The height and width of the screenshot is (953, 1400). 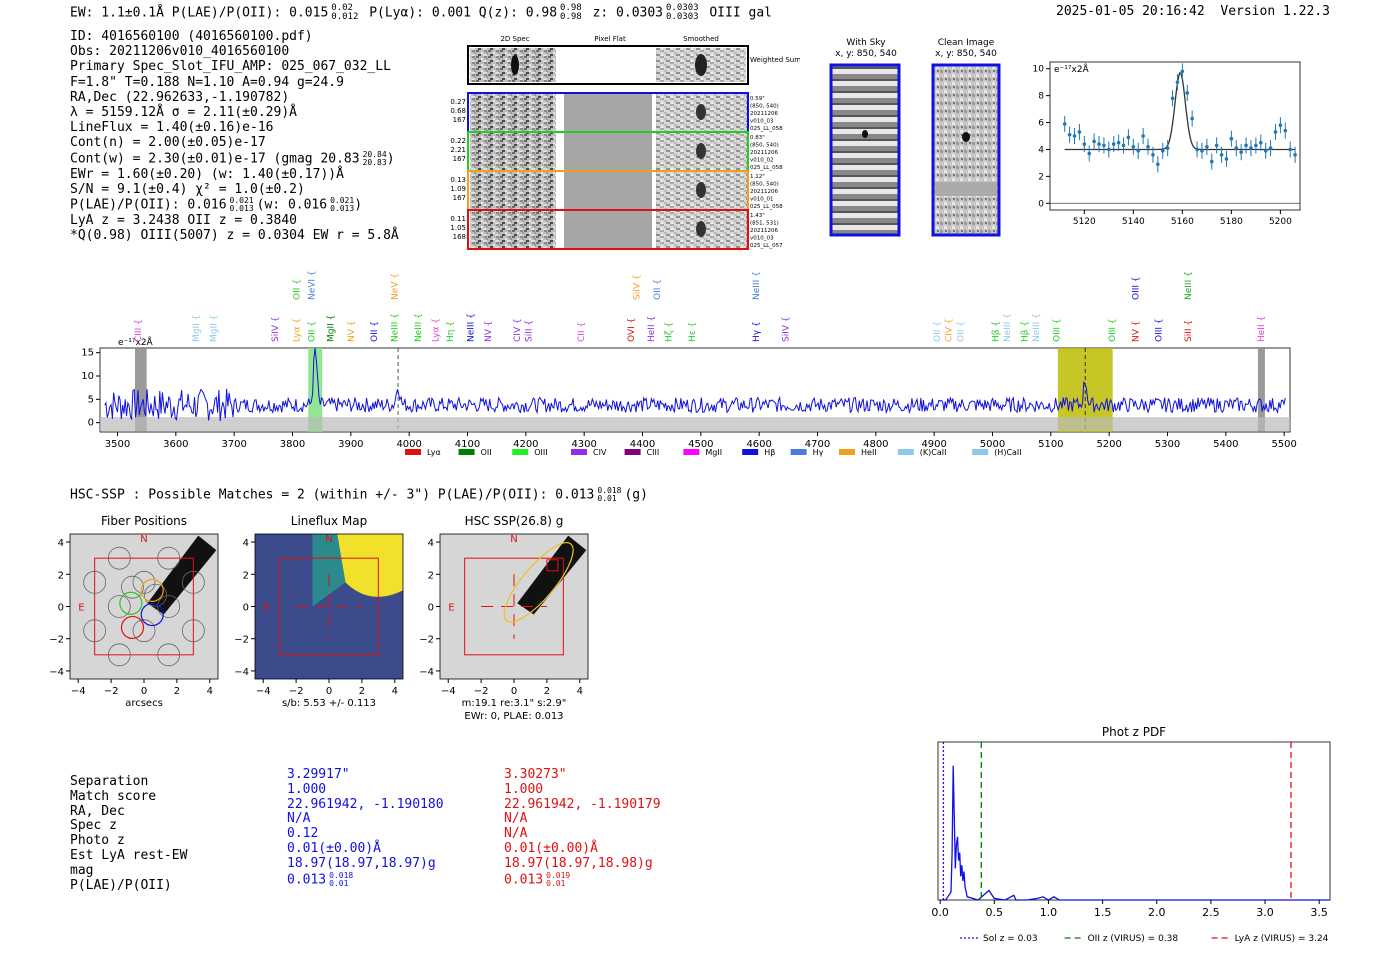 I want to click on spec-row-0-right-4: 025_LL_058, so click(x=766, y=129).